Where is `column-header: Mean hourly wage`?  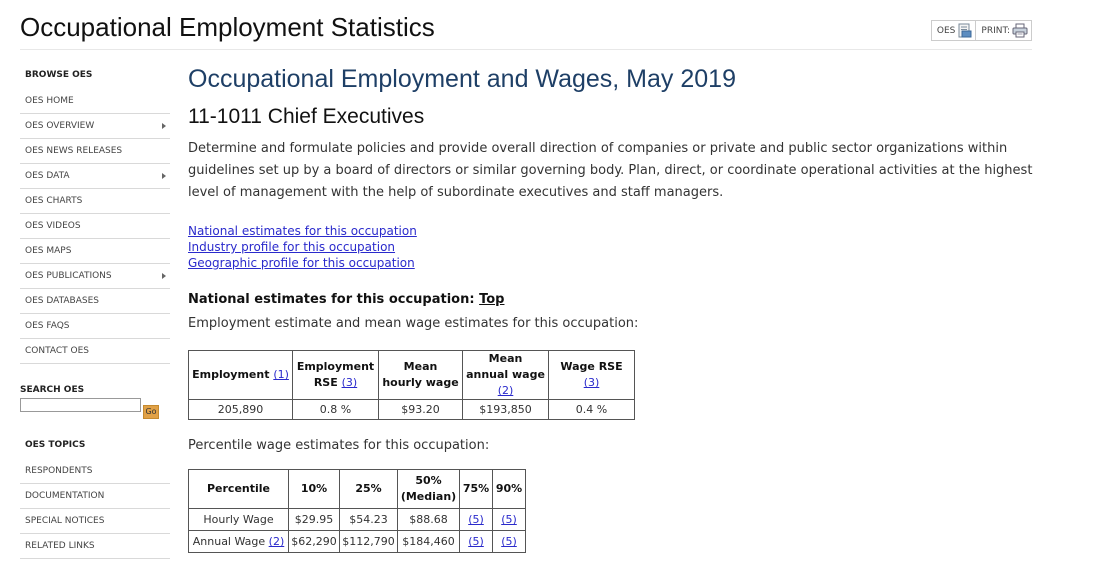
column-header: Mean hourly wage is located at coordinates (420, 375).